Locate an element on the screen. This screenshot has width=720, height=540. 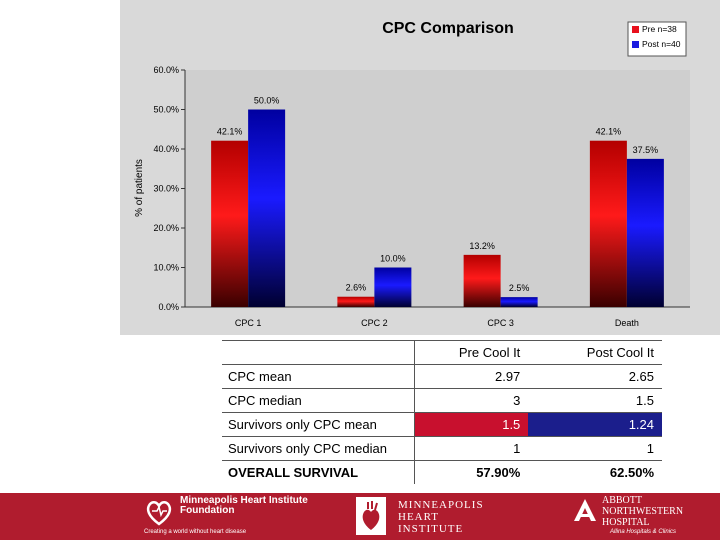
data-label: 50.0% is located at coordinates (267, 101).